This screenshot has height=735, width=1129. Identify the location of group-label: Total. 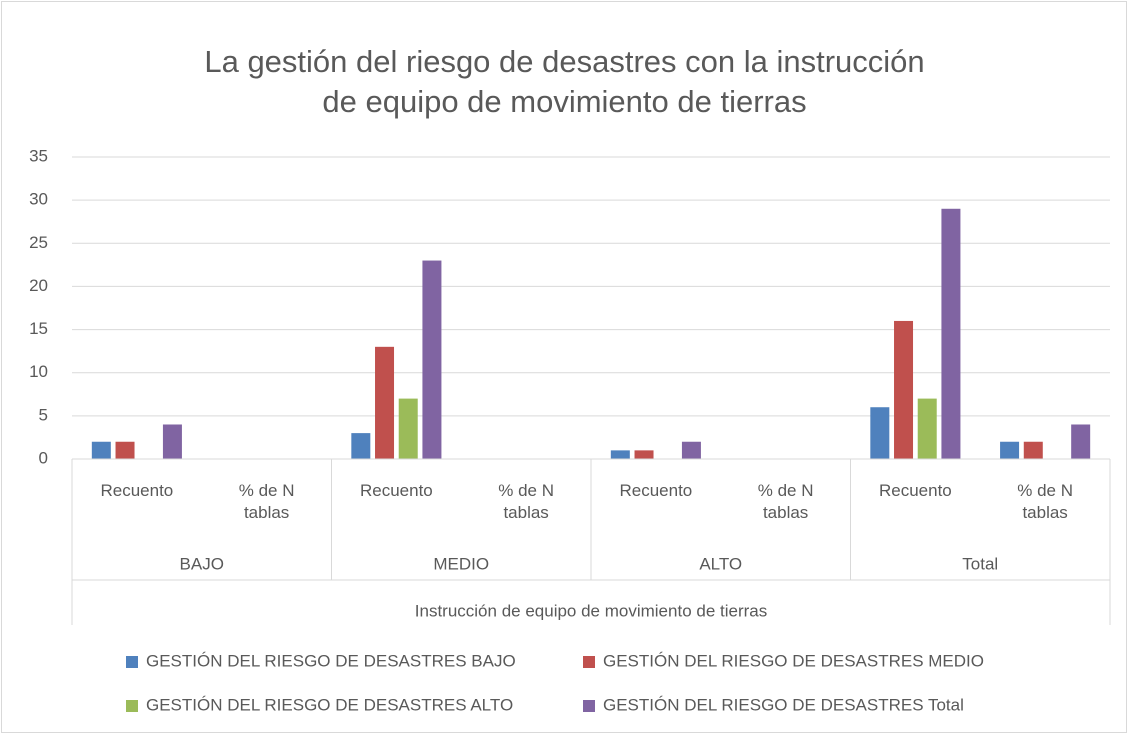
(980, 563).